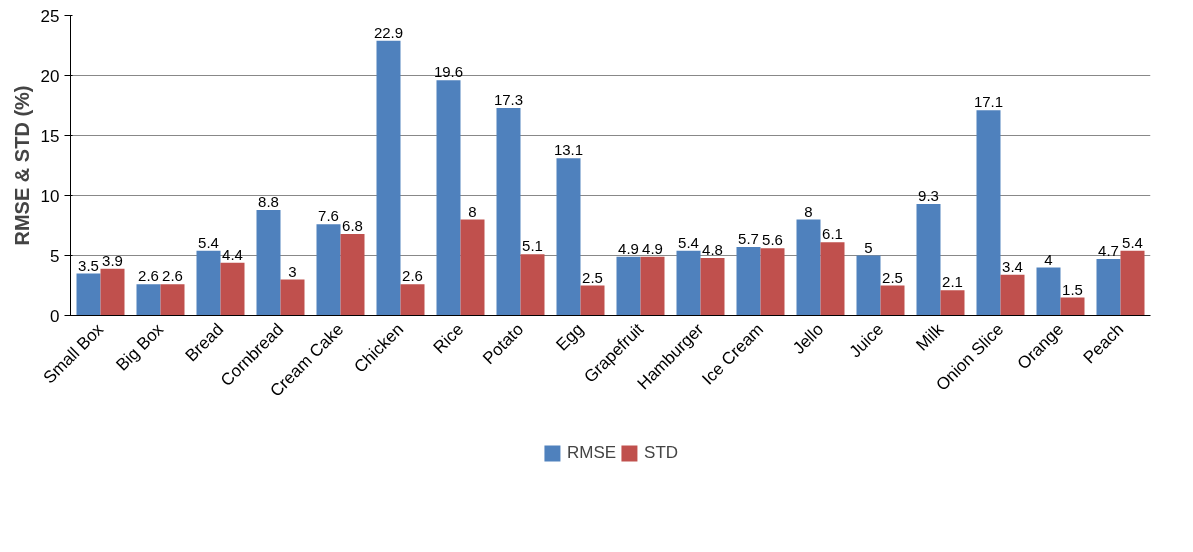 This screenshot has width=1193, height=552. I want to click on data-label: 9.3, so click(928, 195).